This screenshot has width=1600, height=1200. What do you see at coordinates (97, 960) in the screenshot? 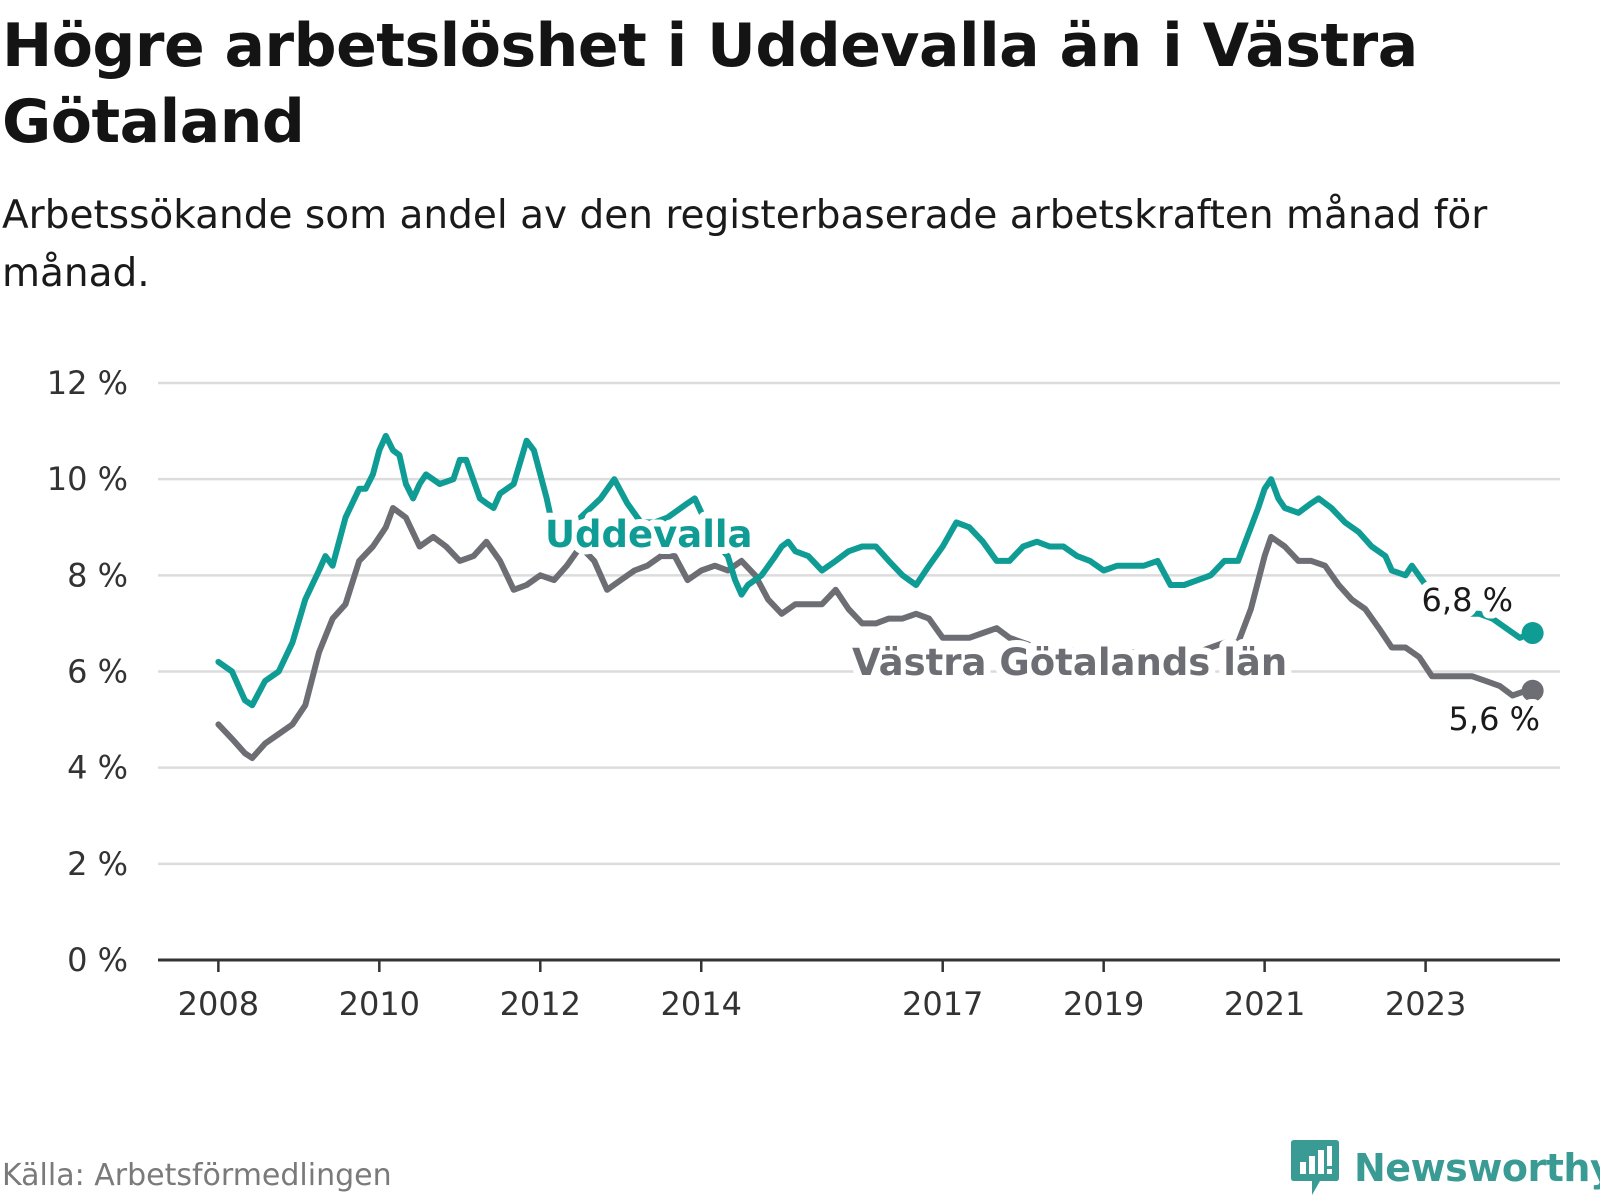
I see `y-tick-label: 0 %` at bounding box center [97, 960].